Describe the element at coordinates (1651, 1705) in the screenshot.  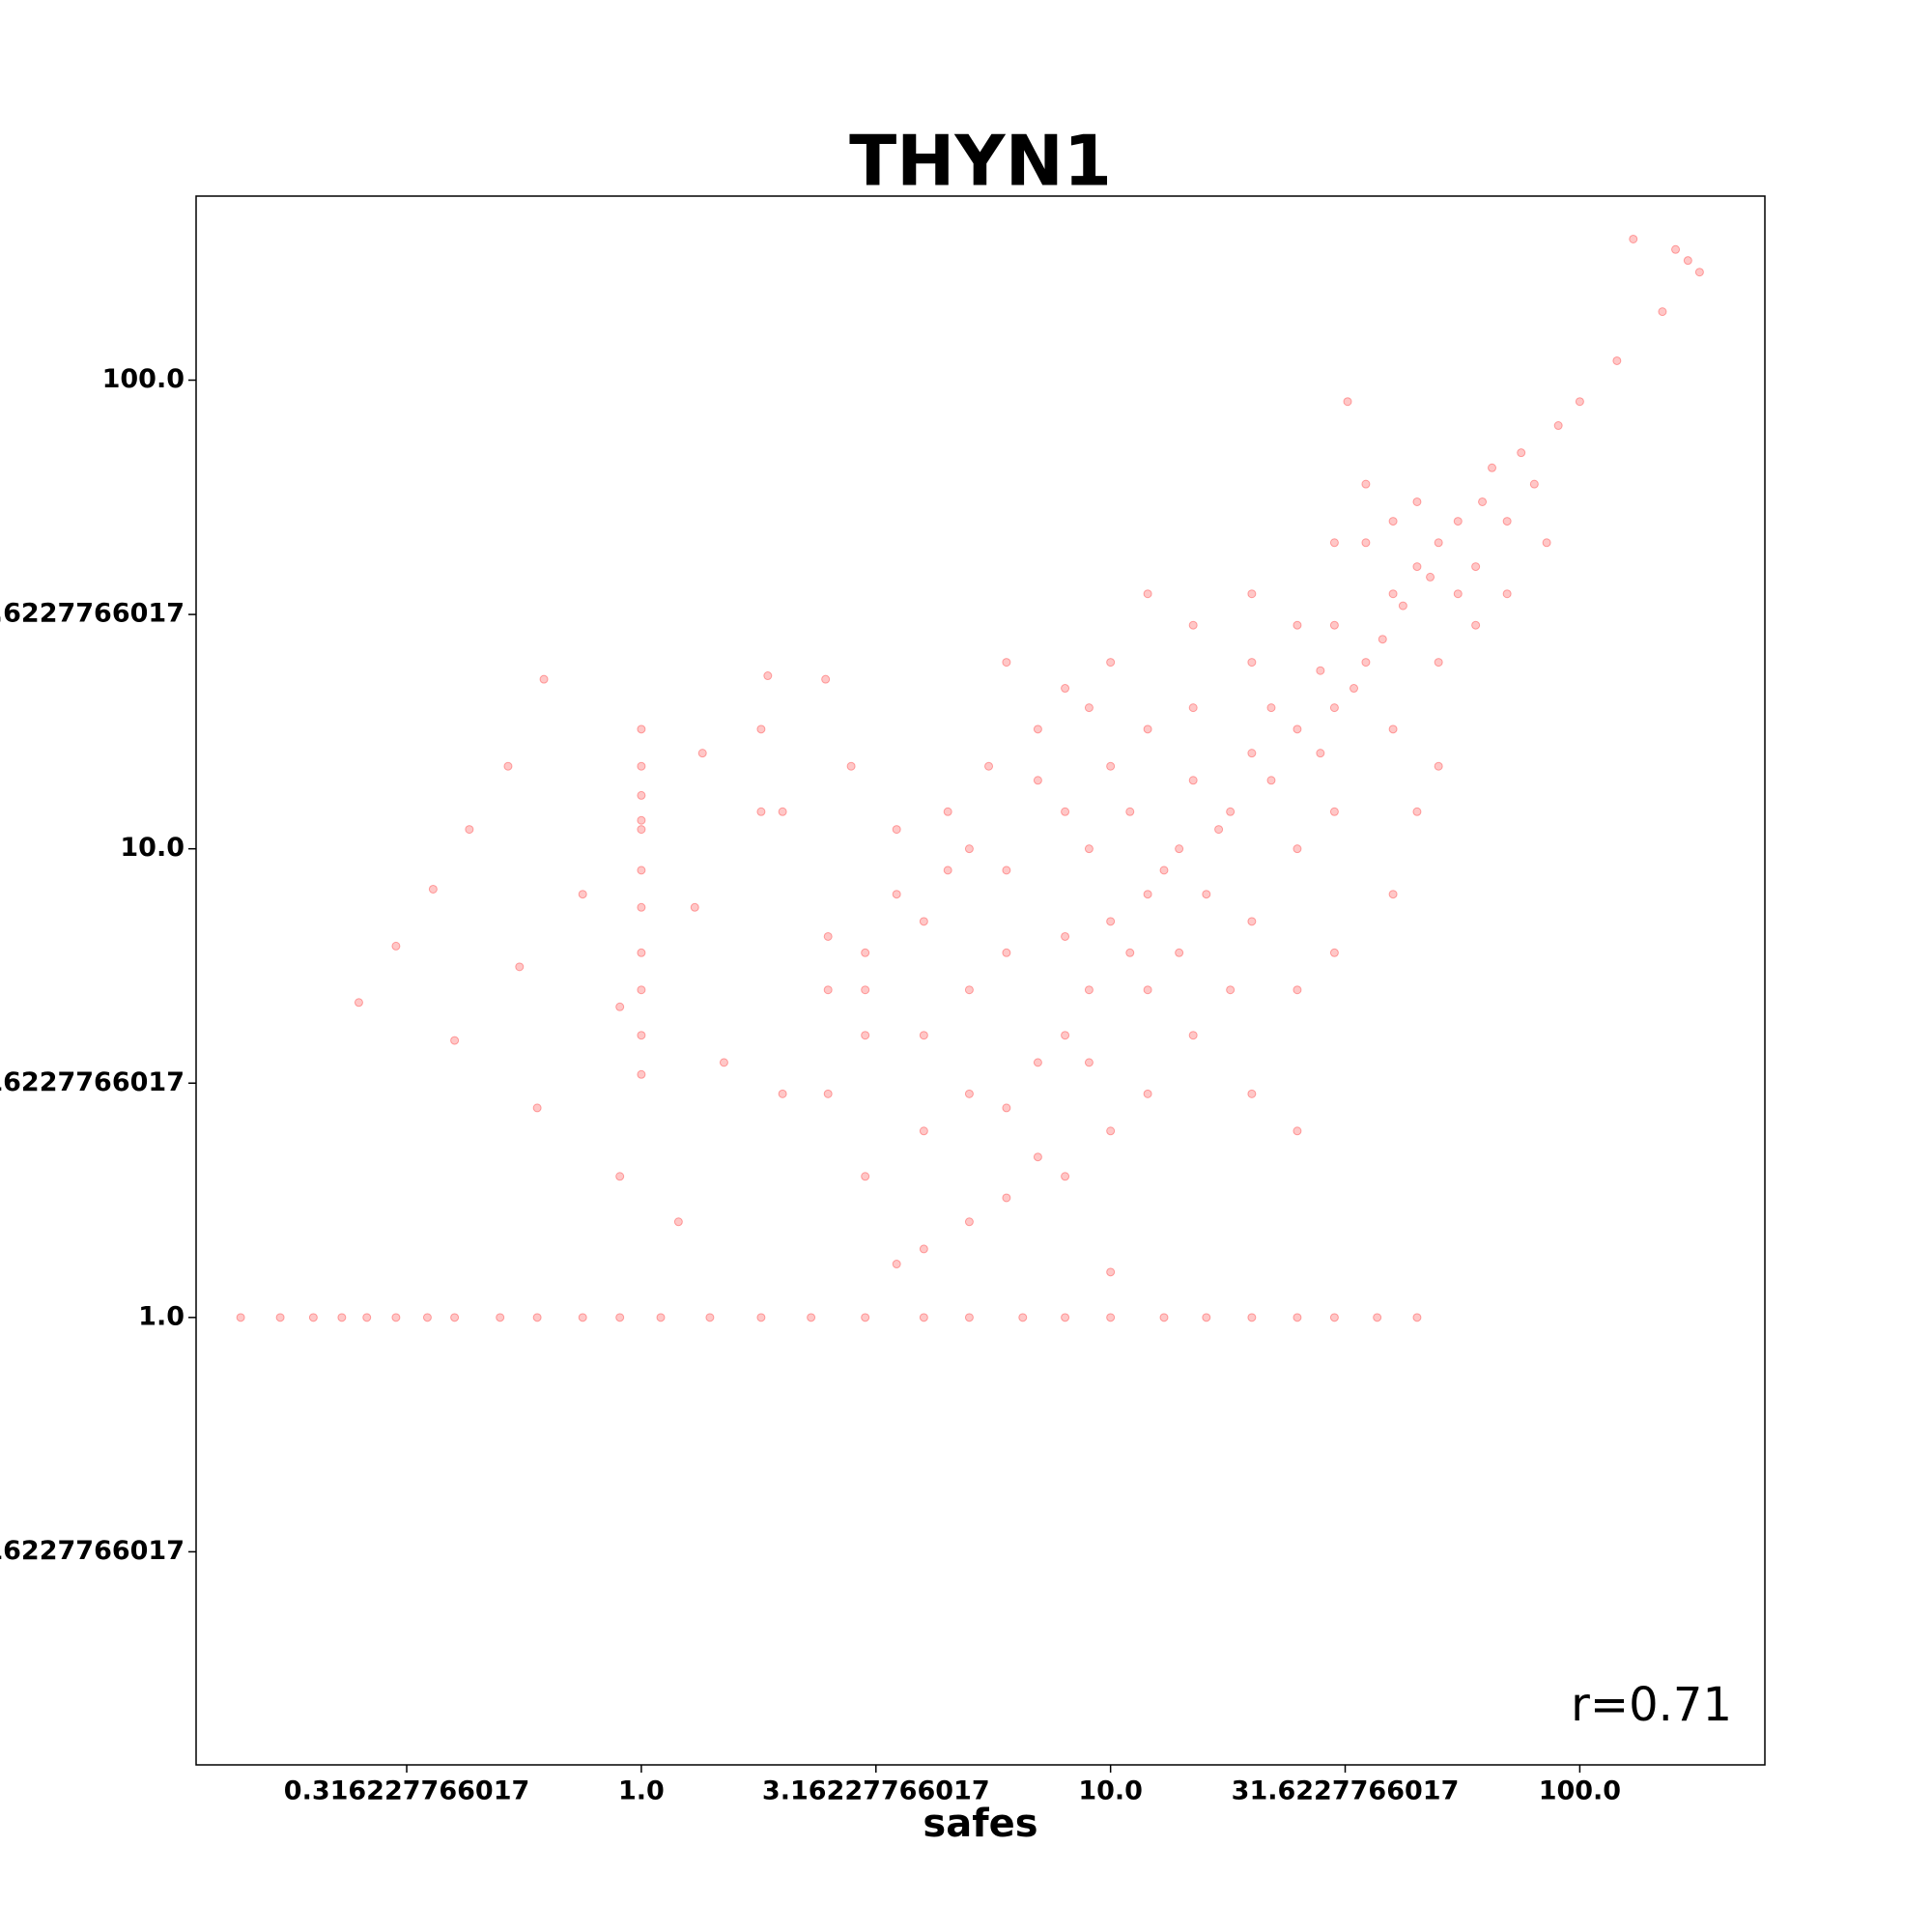
I see `annotation: r=0.71` at that location.